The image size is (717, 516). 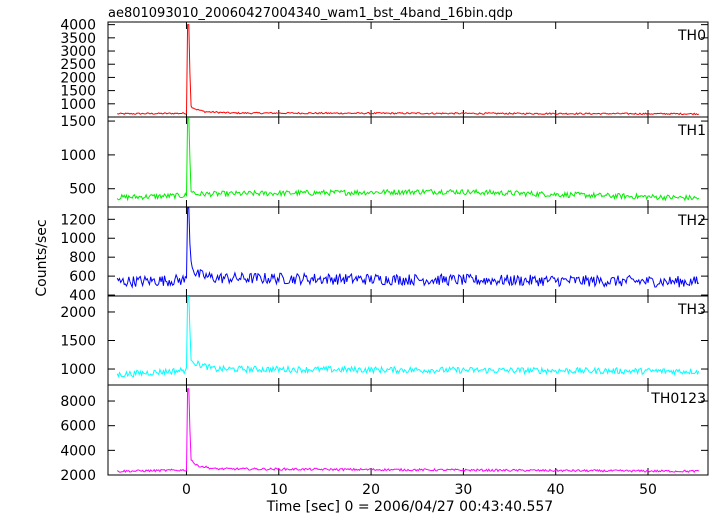 I want to click on y-tick-label: 8000, so click(x=78, y=402).